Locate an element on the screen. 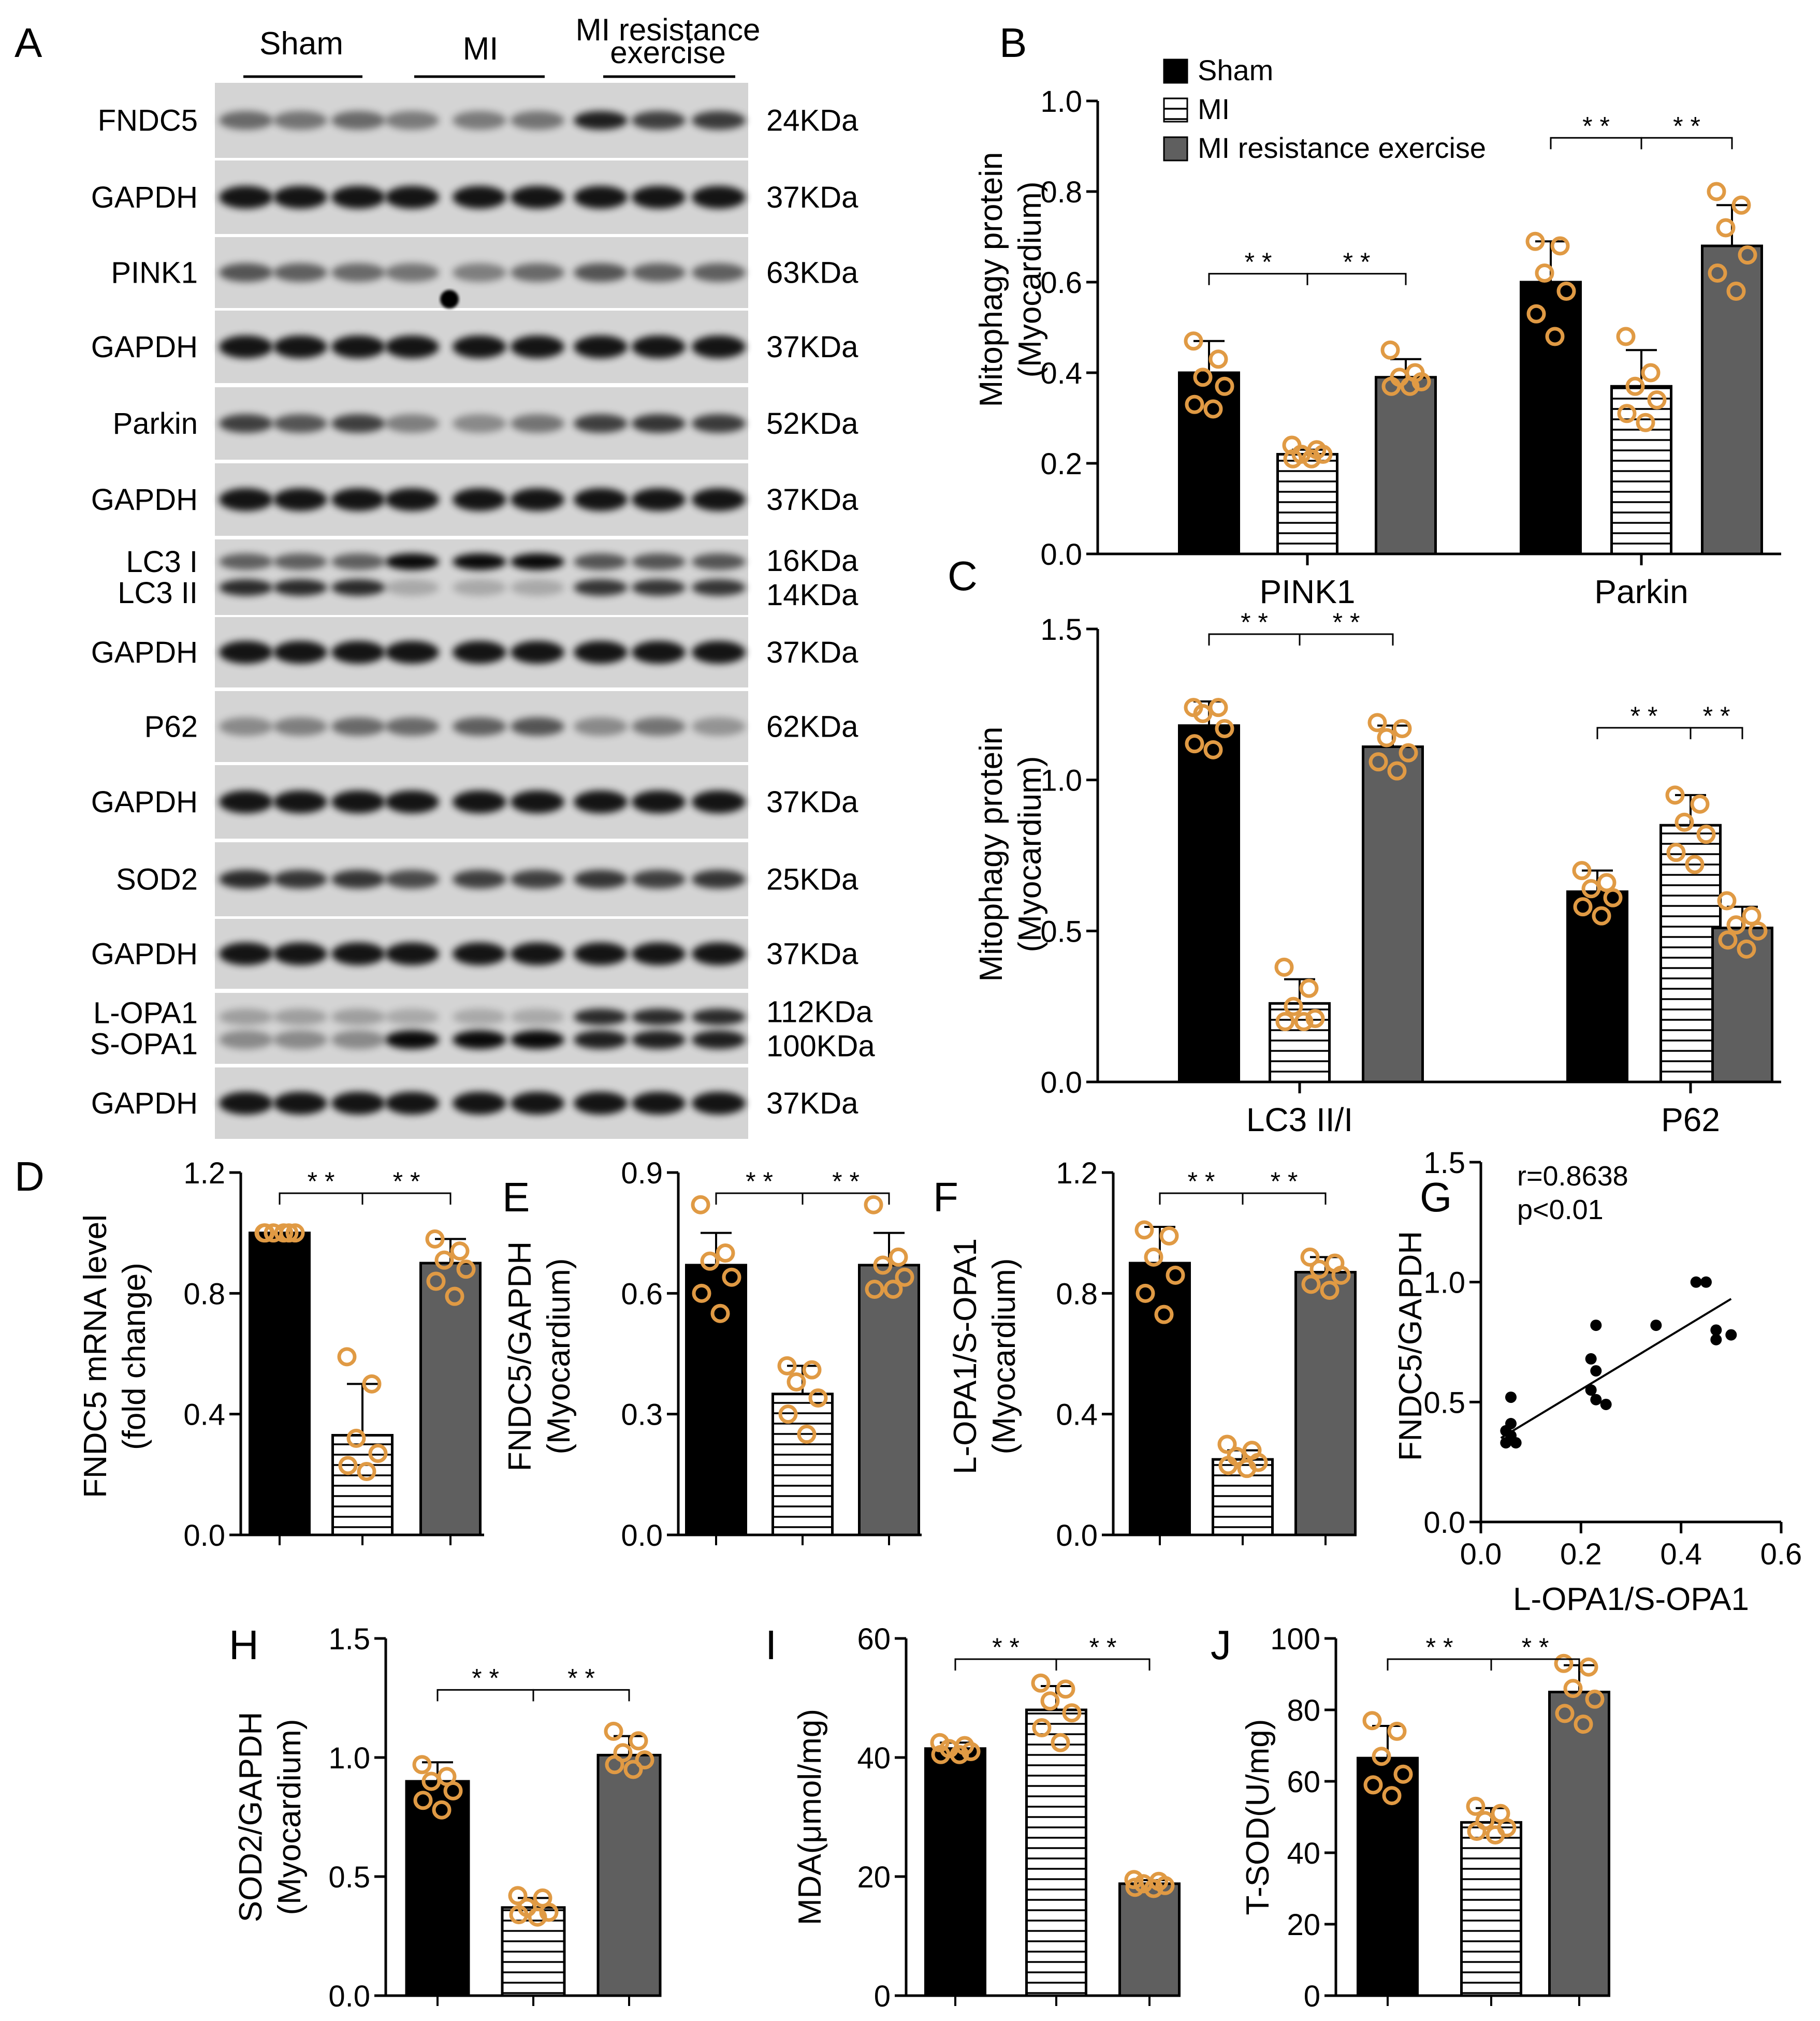 The image size is (1820, 2021). blot-protein-label: GAPDH is located at coordinates (144, 802).